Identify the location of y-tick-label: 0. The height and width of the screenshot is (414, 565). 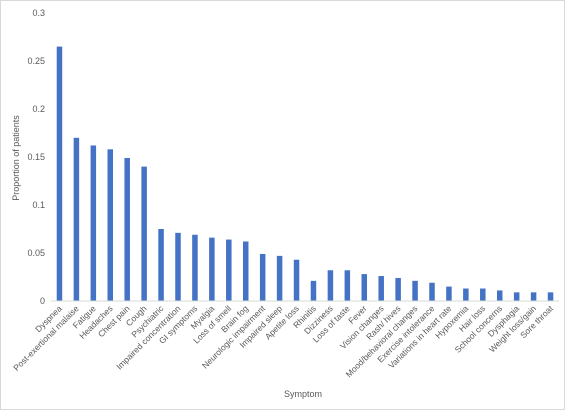
(42, 301).